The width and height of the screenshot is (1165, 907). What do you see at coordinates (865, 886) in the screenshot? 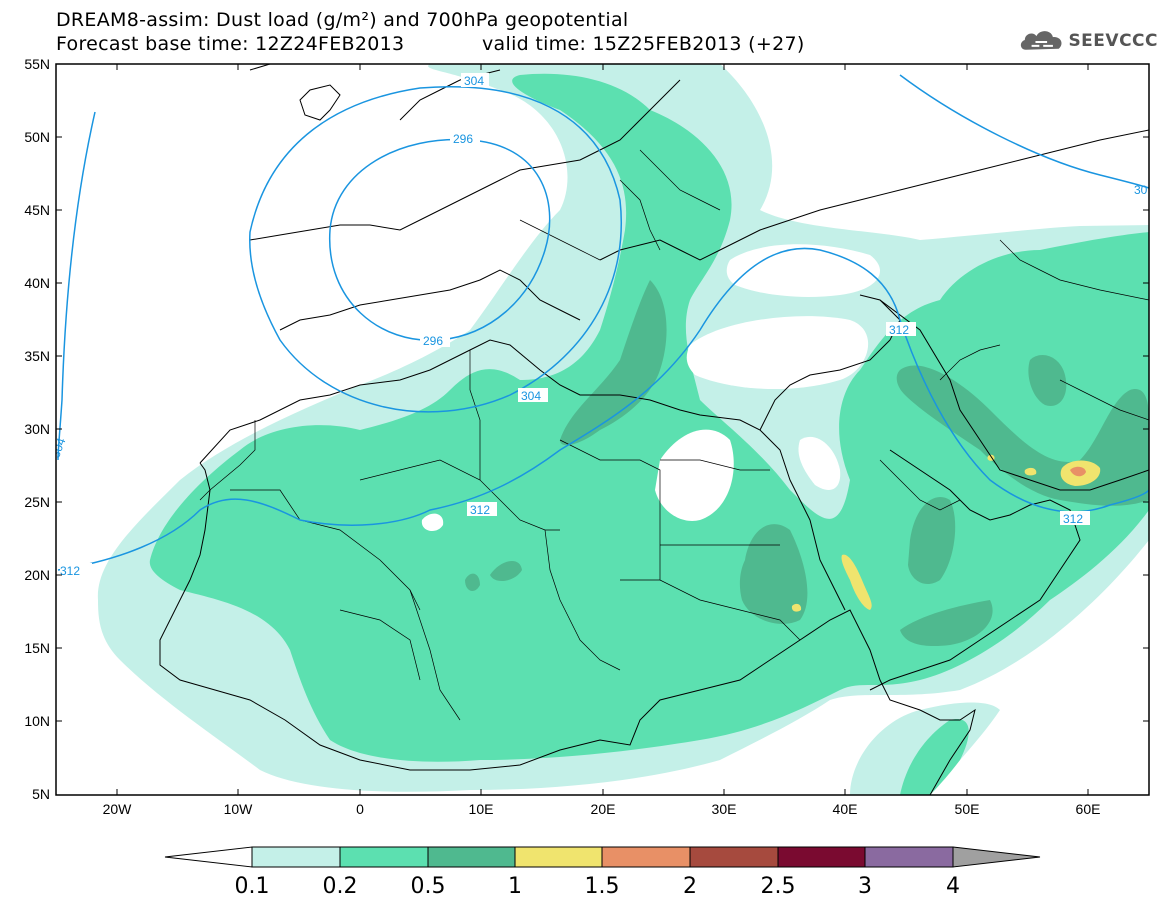
I see `colorbar-label: 3` at bounding box center [865, 886].